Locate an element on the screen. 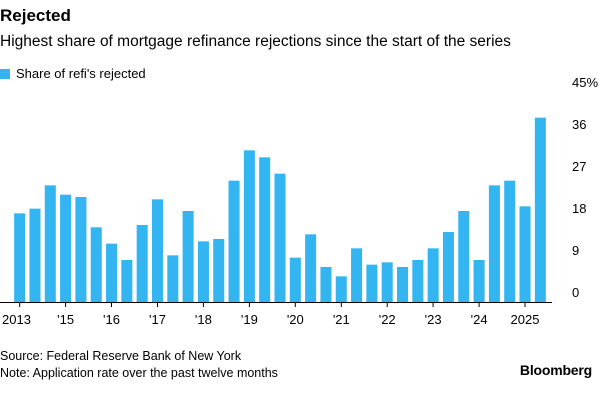 The height and width of the screenshot is (400, 600). y-tick-label: 36 is located at coordinates (579, 124).